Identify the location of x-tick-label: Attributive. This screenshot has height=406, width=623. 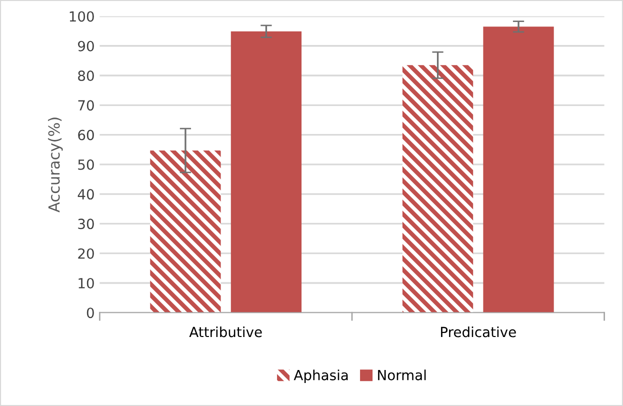
(225, 332).